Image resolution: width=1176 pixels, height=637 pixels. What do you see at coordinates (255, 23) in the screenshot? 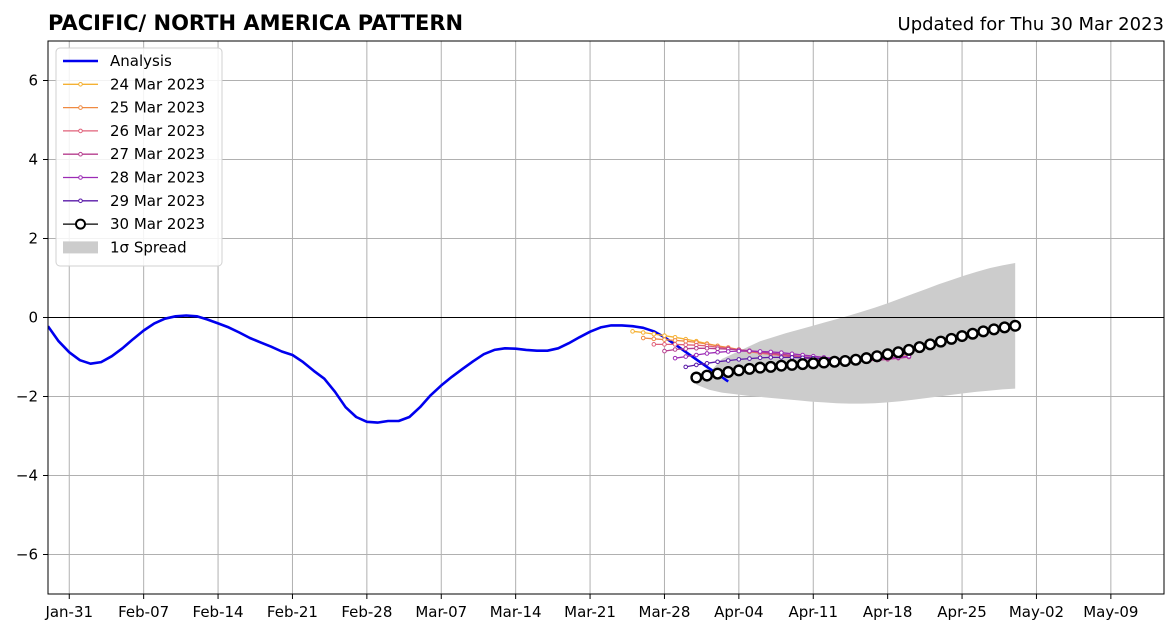
I see `chart-title: PACIFIC/ NORTH AMERICA PATTERN` at bounding box center [255, 23].